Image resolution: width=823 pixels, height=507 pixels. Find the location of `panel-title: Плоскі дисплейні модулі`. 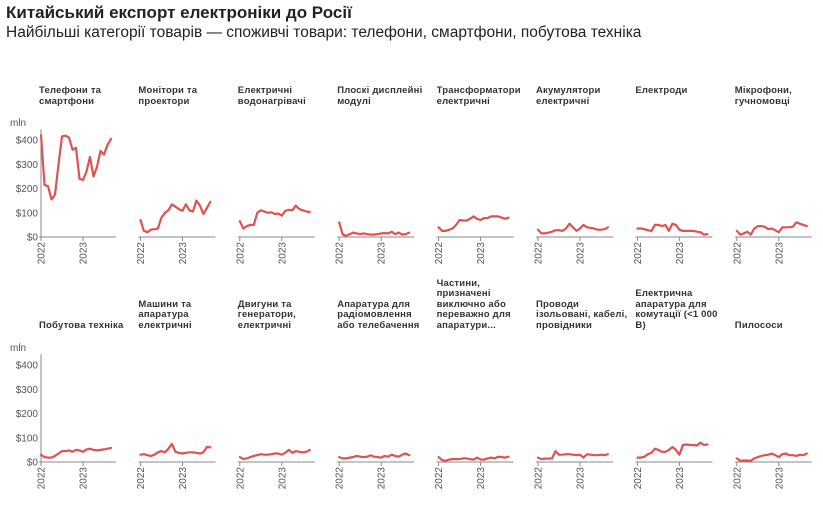

panel-title: Плоскі дисплейні модулі is located at coordinates (380, 96).